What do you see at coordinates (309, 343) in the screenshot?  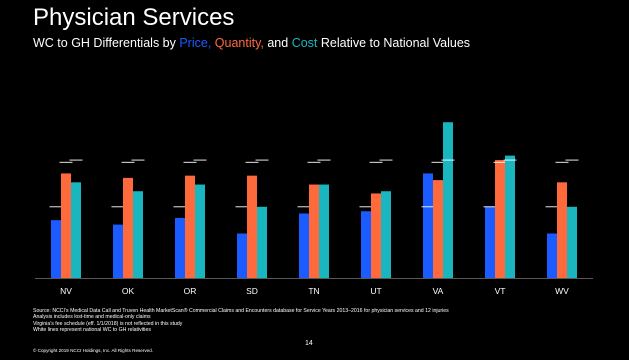 I see `page-number: 14` at bounding box center [309, 343].